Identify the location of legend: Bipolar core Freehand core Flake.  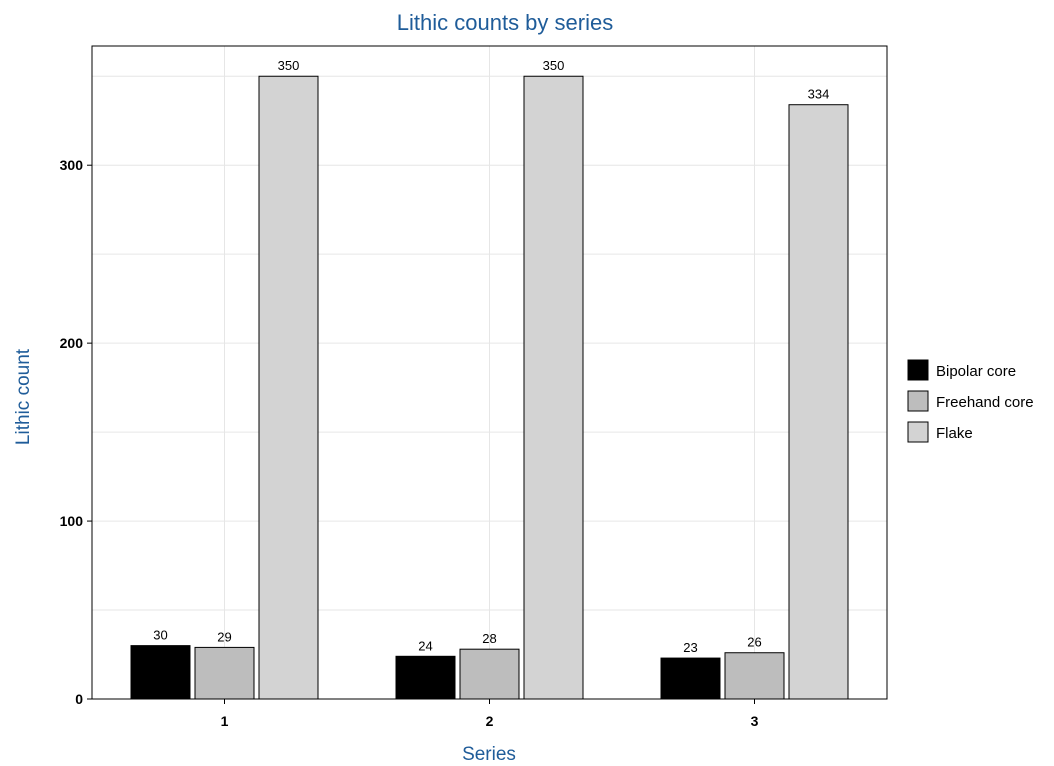
(970, 401).